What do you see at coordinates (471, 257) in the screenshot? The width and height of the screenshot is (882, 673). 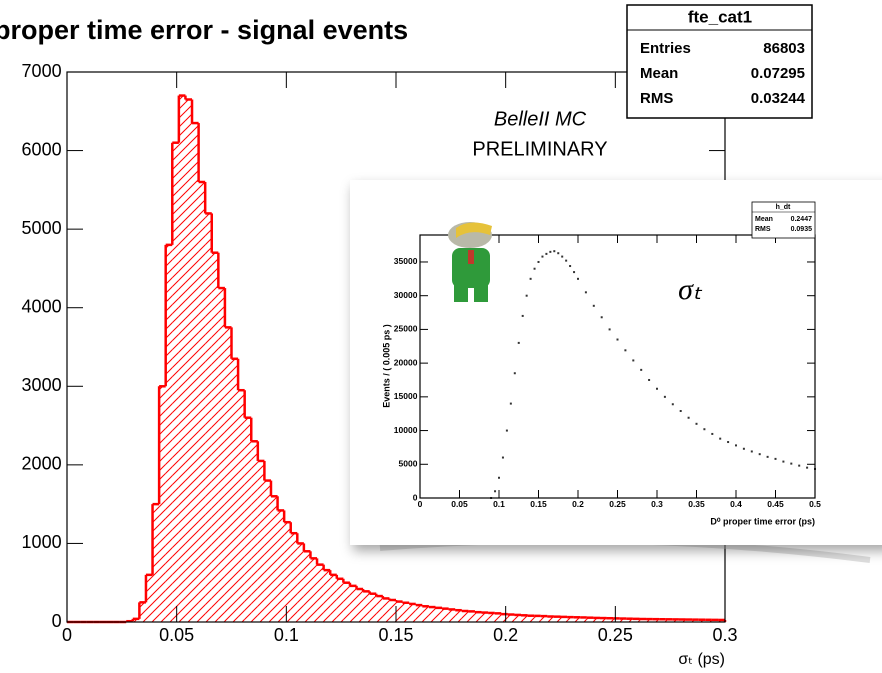 I see `mascot-tie` at bounding box center [471, 257].